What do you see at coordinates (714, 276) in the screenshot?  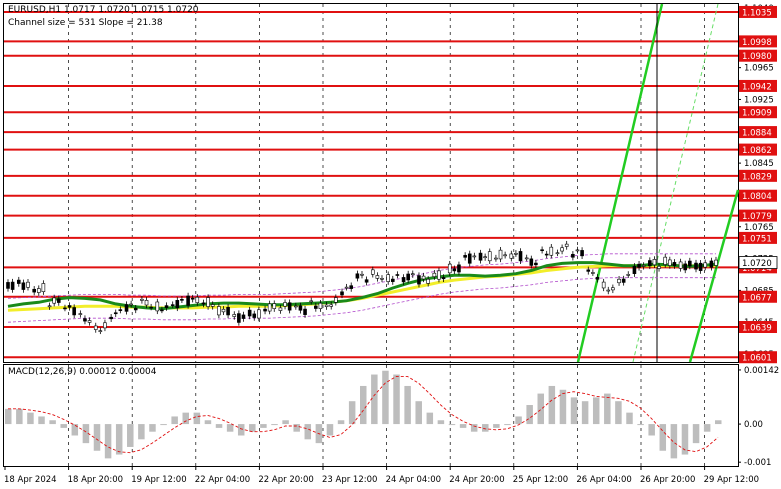 I see `channel-line-right` at bounding box center [714, 276].